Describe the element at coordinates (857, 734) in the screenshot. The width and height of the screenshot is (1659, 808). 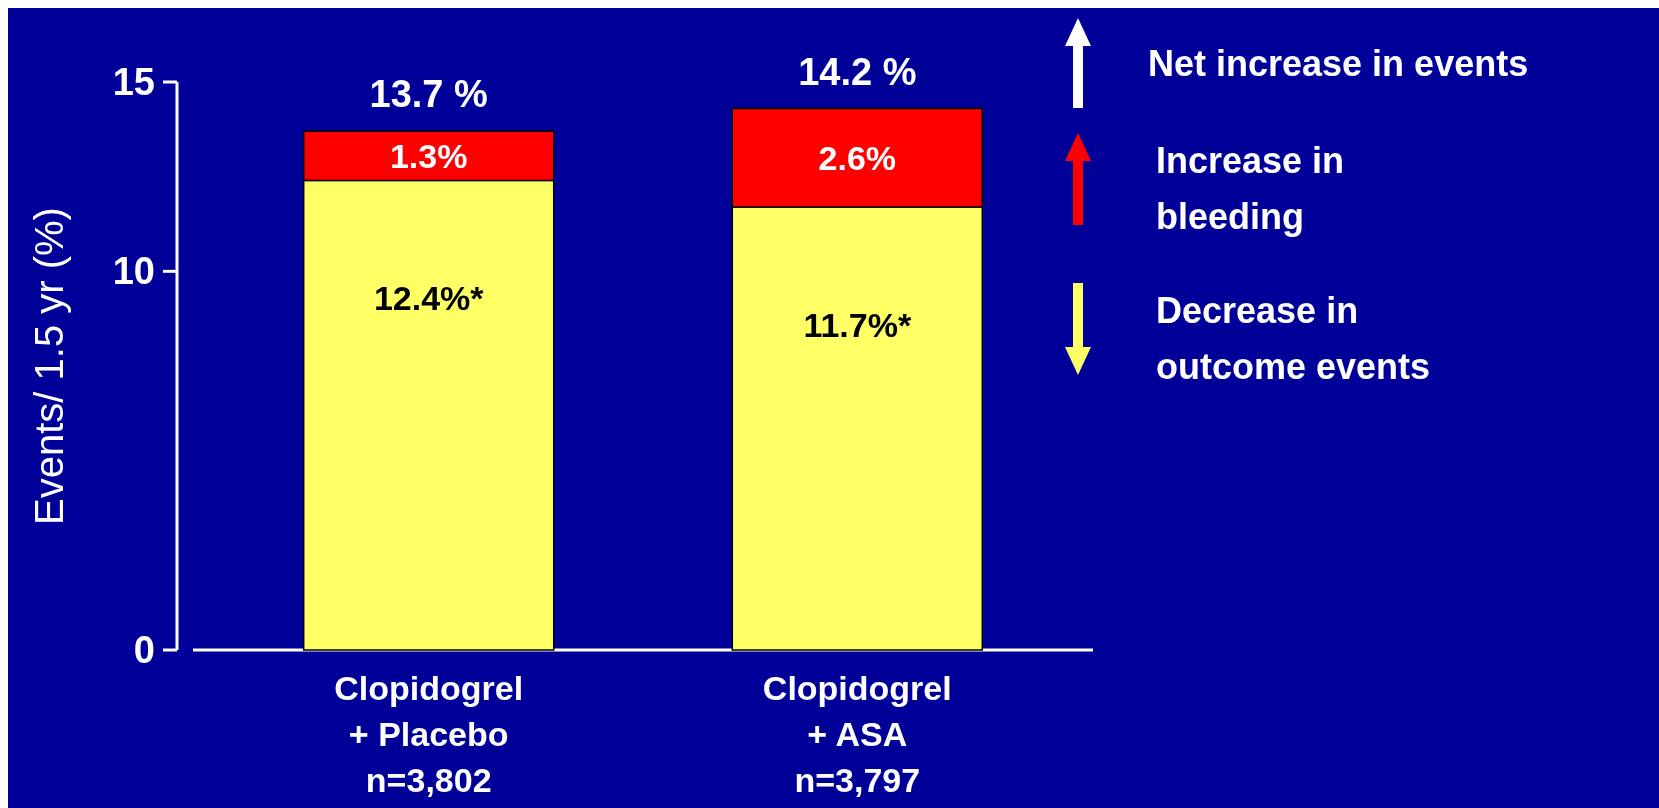
I see `x-tick-label: Clopidogrel + ASA n=3,797` at that location.